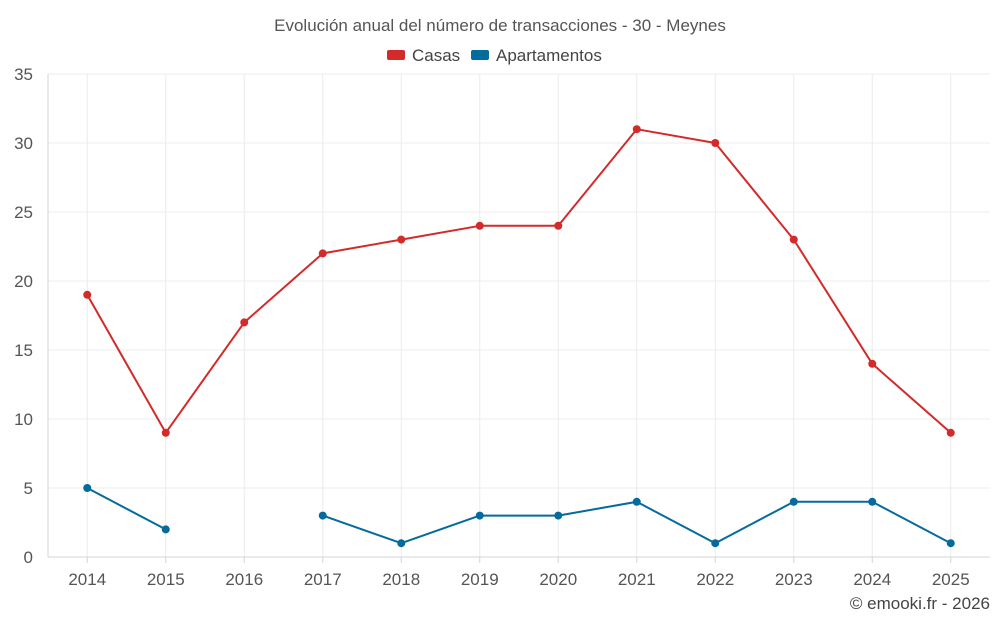 This screenshot has height=625, width=1000. Describe the element at coordinates (920, 603) in the screenshot. I see `credit-text: © emooki.fr - 2026` at that location.